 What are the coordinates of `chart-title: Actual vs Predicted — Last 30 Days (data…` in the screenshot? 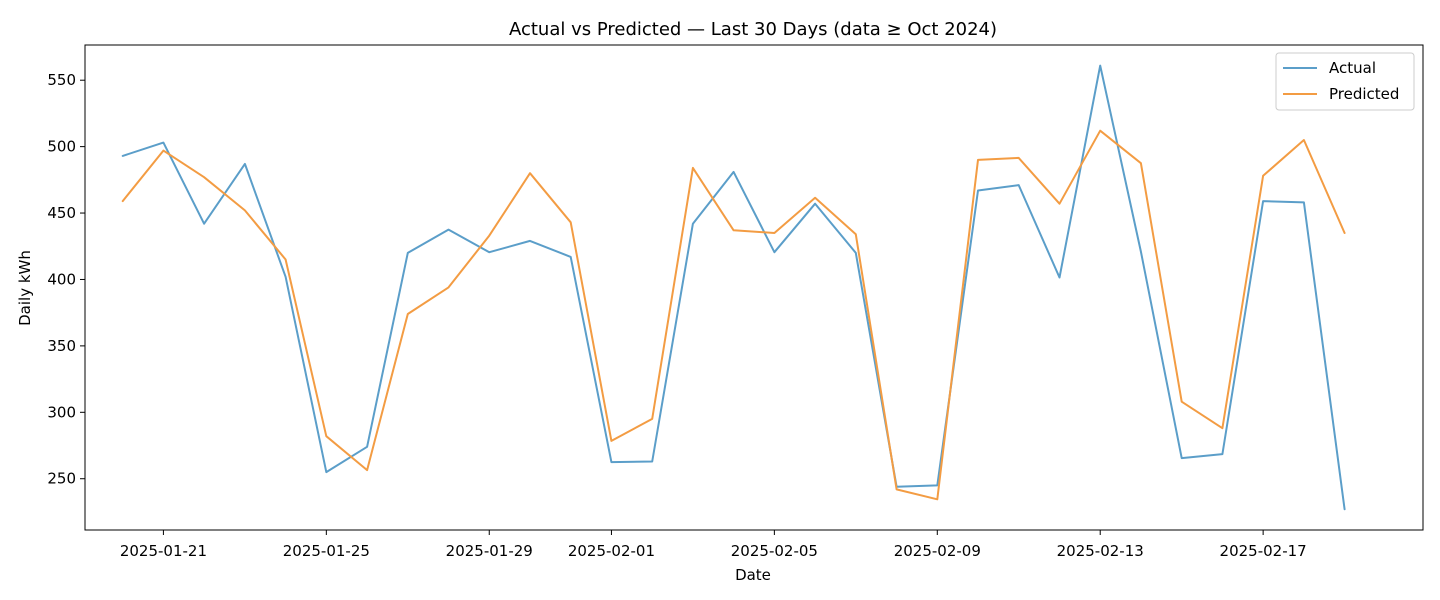 It's located at (753, 29).